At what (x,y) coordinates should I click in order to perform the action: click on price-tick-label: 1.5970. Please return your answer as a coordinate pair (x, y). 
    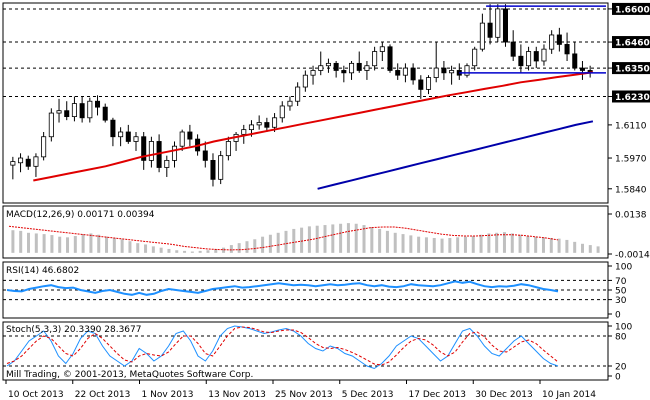
    Looking at the image, I should click on (631, 160).